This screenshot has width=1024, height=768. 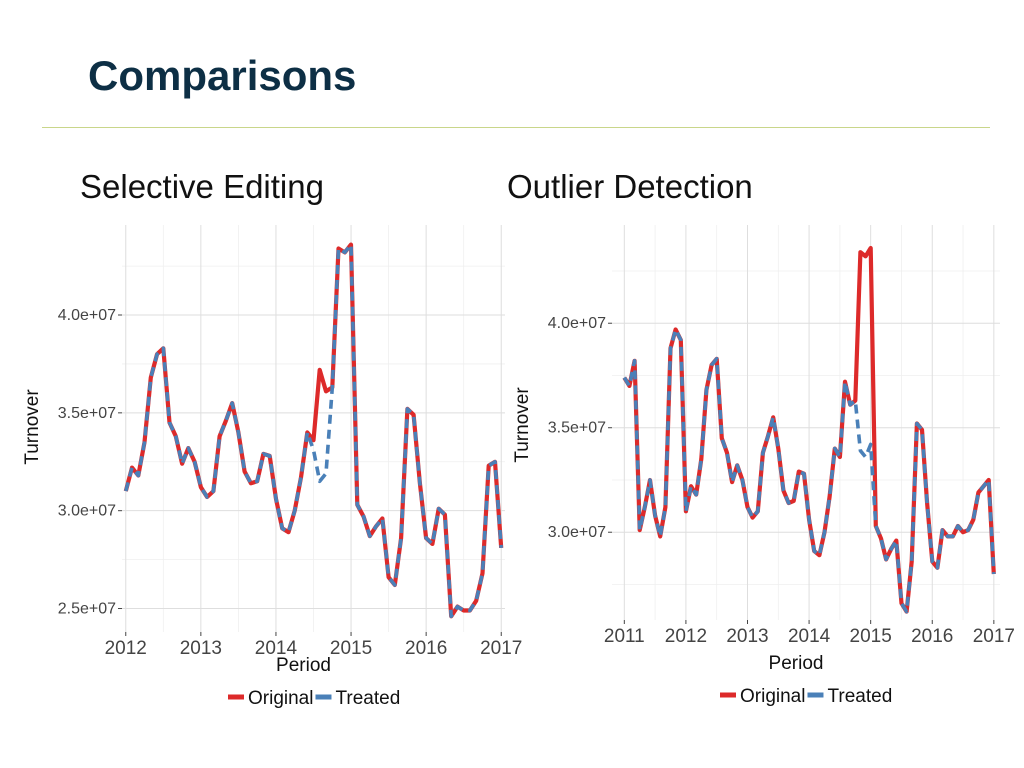 I want to click on slide-title: Comparisons, so click(x=222, y=75).